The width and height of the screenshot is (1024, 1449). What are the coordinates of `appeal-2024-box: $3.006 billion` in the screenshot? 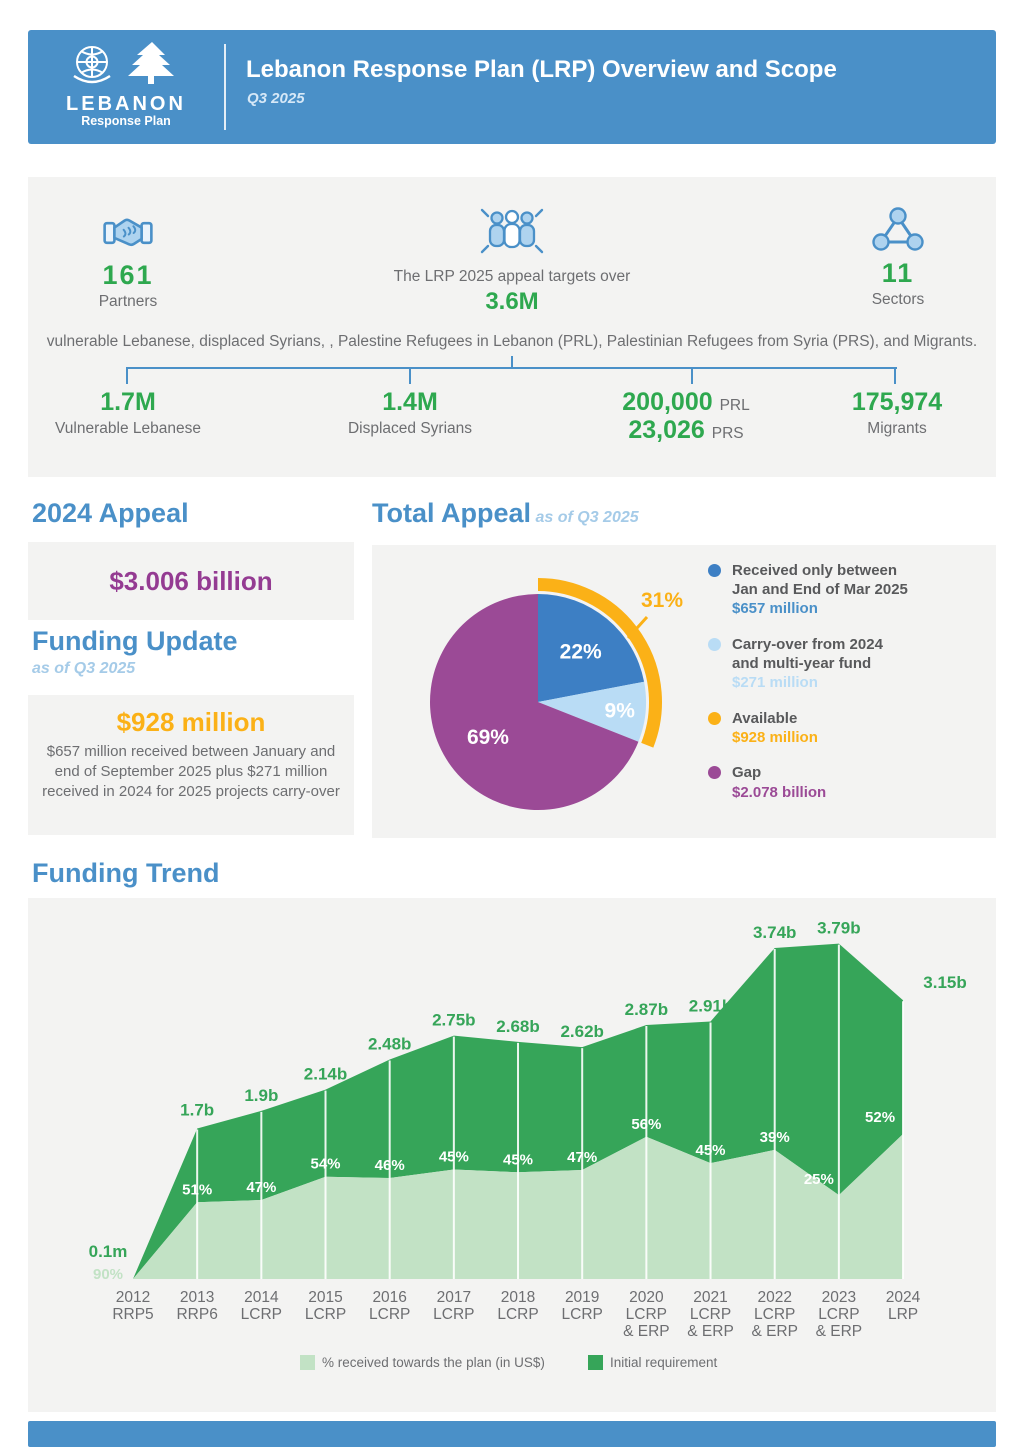 It's located at (191, 581).